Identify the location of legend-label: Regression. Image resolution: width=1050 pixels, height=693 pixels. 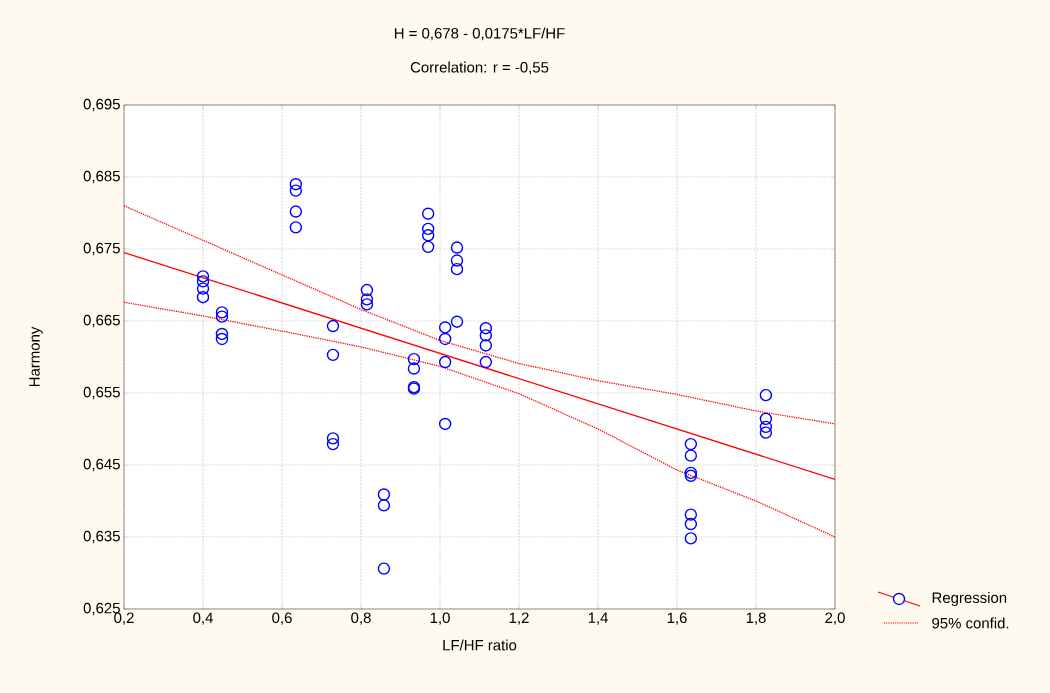
(969, 599).